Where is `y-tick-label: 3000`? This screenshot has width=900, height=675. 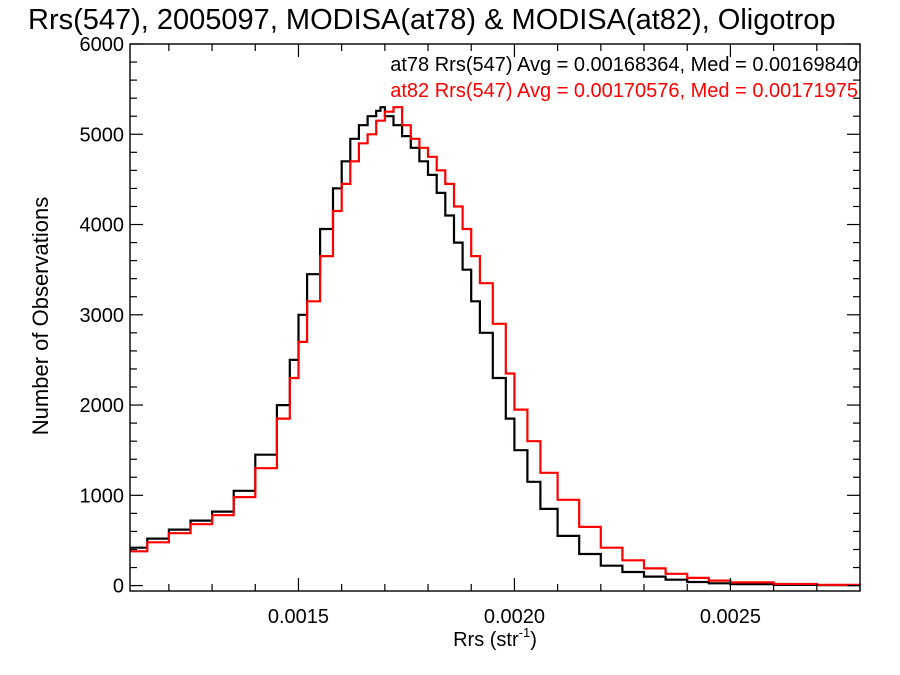 y-tick-label: 3000 is located at coordinates (102, 316).